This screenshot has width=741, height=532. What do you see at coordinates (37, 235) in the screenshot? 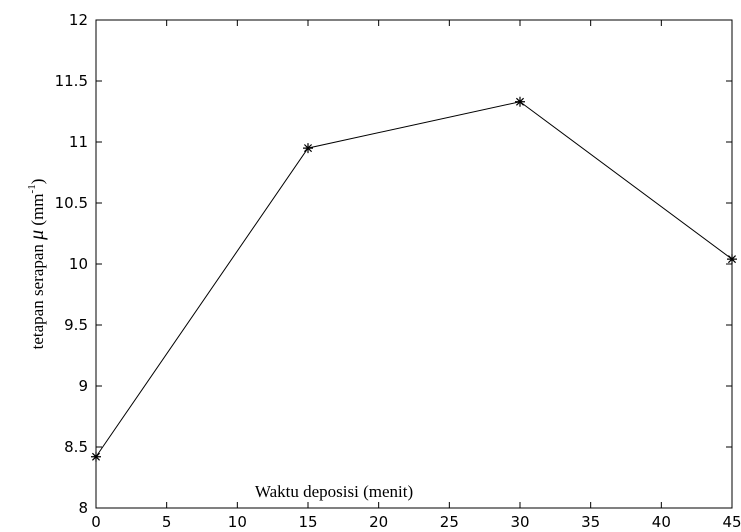
I see `y-axis-title-symbol: μ` at bounding box center [37, 235].